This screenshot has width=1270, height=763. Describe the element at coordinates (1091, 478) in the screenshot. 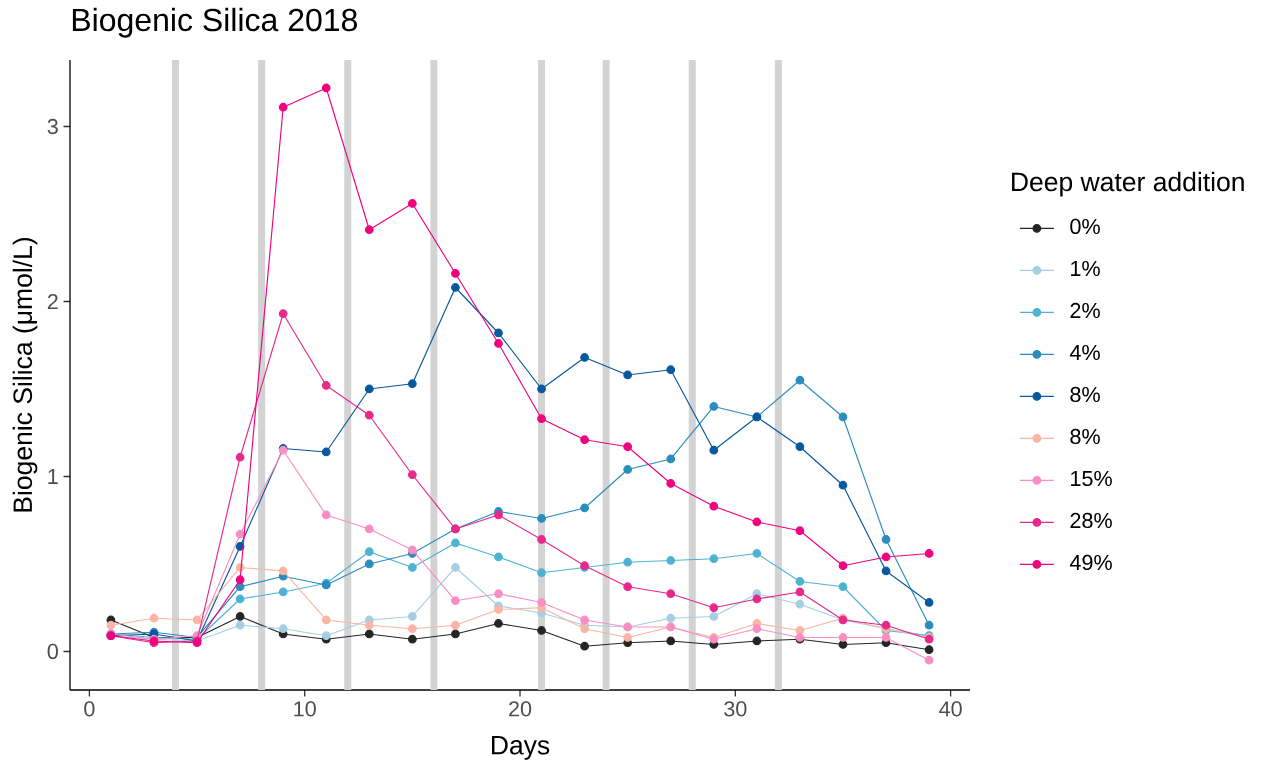

I see `legend-label: 15%` at that location.